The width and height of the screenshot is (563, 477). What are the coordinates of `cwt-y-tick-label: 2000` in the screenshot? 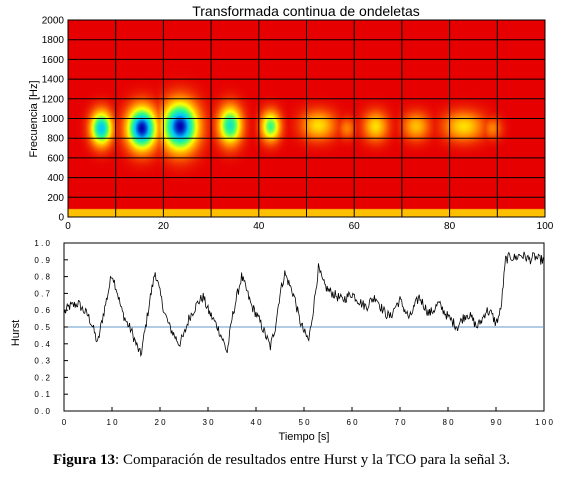 It's located at (53, 21).